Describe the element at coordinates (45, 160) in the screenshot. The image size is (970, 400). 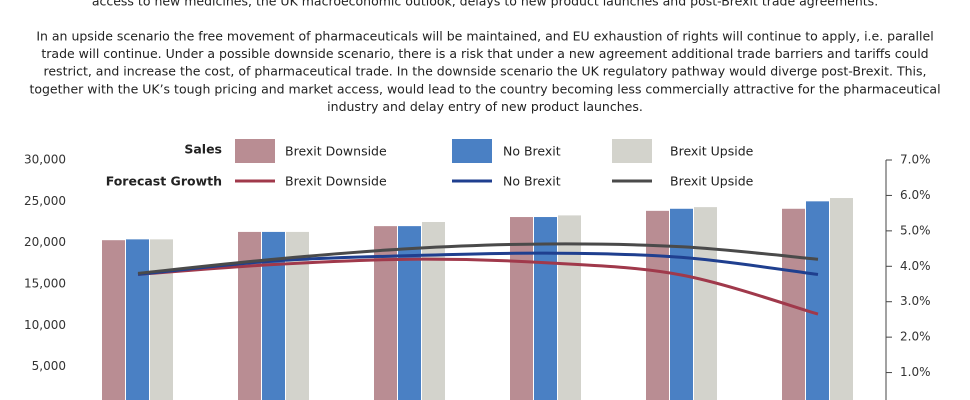
I see `y-tick-label: 30,000` at that location.